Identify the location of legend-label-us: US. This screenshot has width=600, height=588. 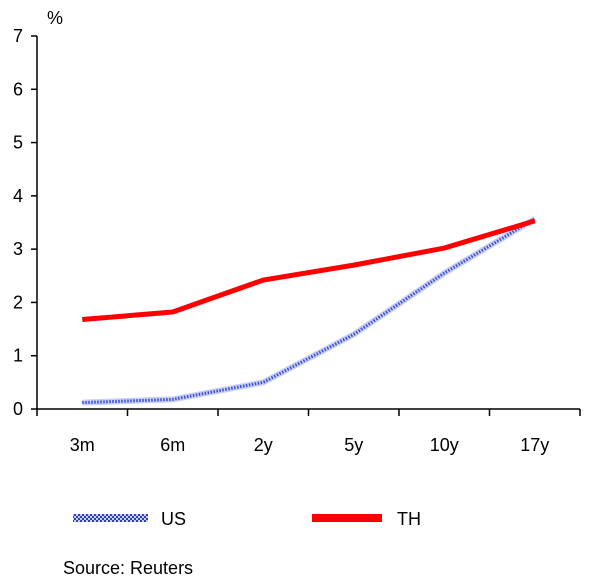
(173, 519).